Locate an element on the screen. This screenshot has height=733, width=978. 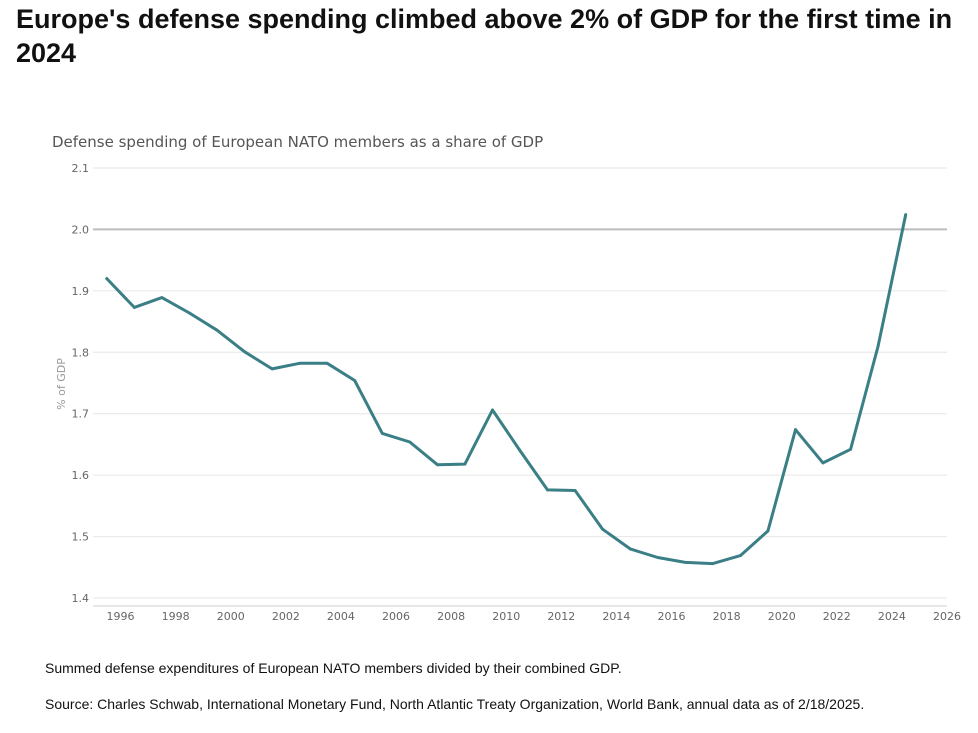
y-tick-label: 1.5 is located at coordinates (81, 537).